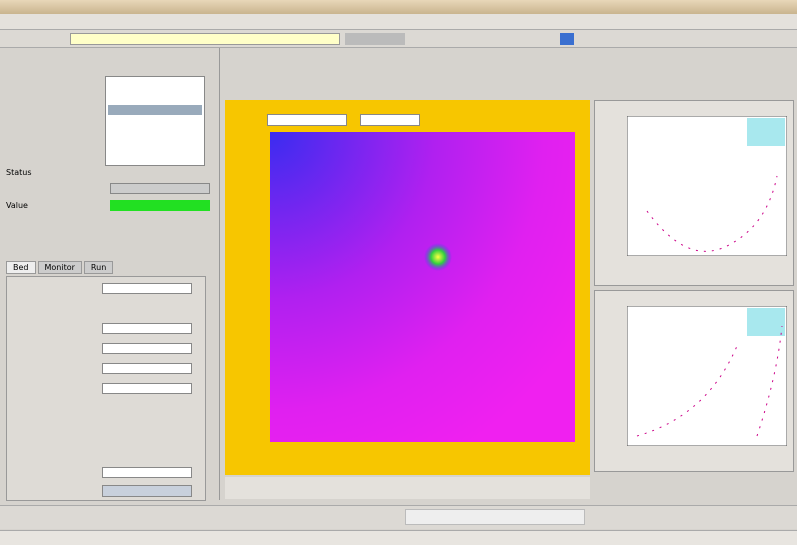 This screenshot has height=545, width=797. What do you see at coordinates (398, 7) in the screenshot?
I see `title-bar` at bounding box center [398, 7].